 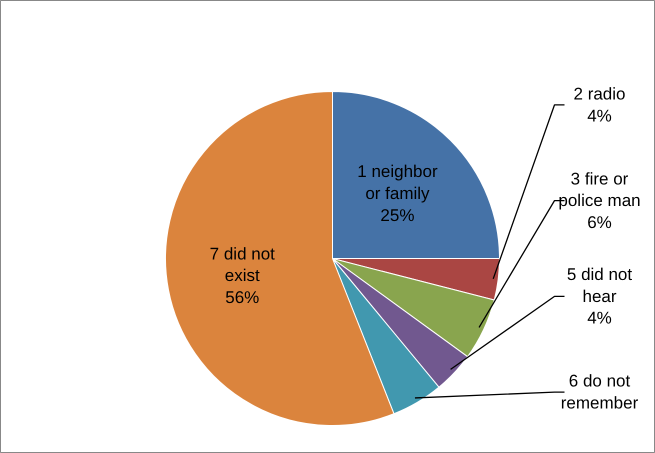 I want to click on data-label: 25%, so click(x=397, y=215).